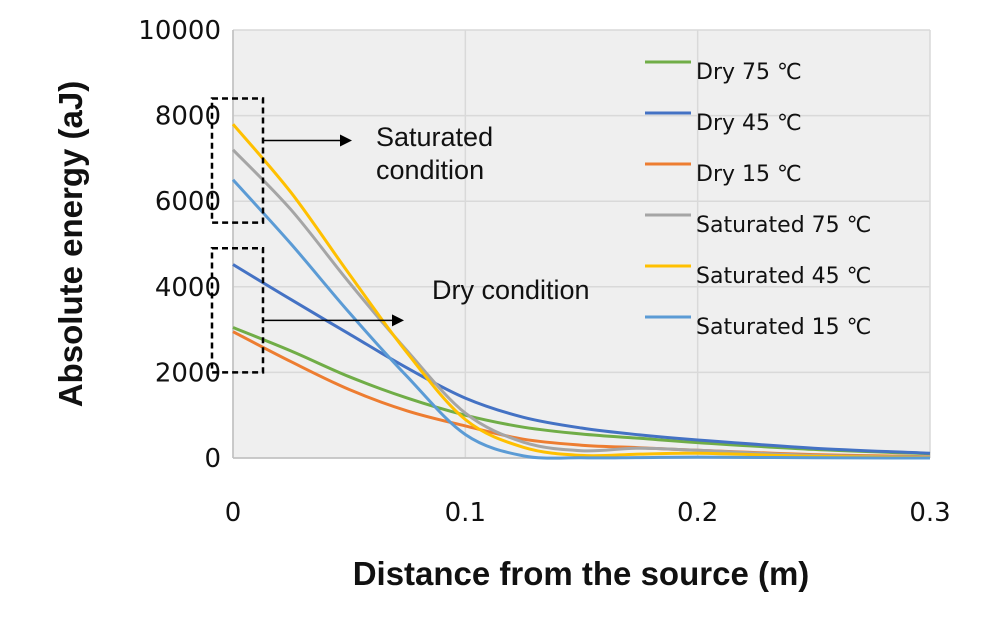 This screenshot has width=1004, height=618. Describe the element at coordinates (697, 513) in the screenshot. I see `x-tick-label: 0.2` at that location.